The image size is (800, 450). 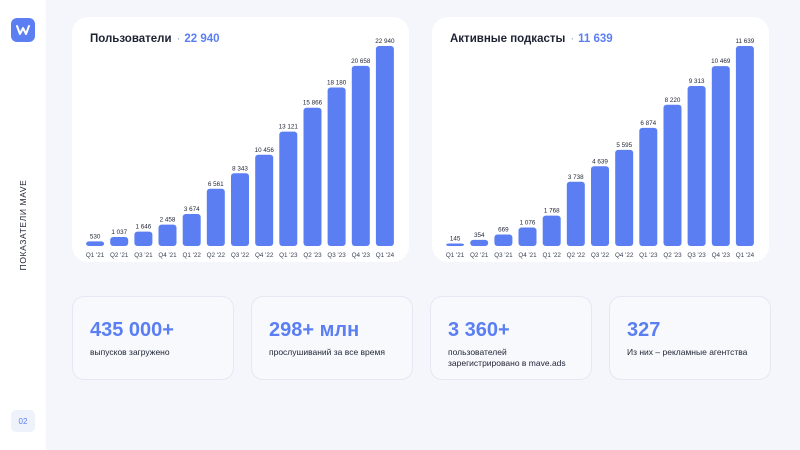 What do you see at coordinates (131, 39) in the screenshot?
I see `users-title-text: Пользователи` at bounding box center [131, 39].